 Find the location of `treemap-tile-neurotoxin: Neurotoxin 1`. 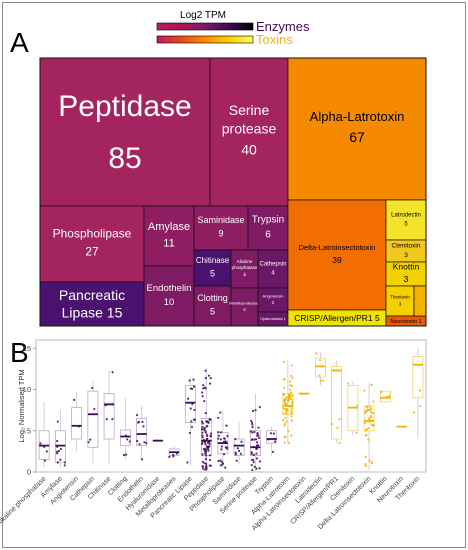

treemap-tile-neurotoxin: Neurotoxin 1 is located at coordinates (406, 321).